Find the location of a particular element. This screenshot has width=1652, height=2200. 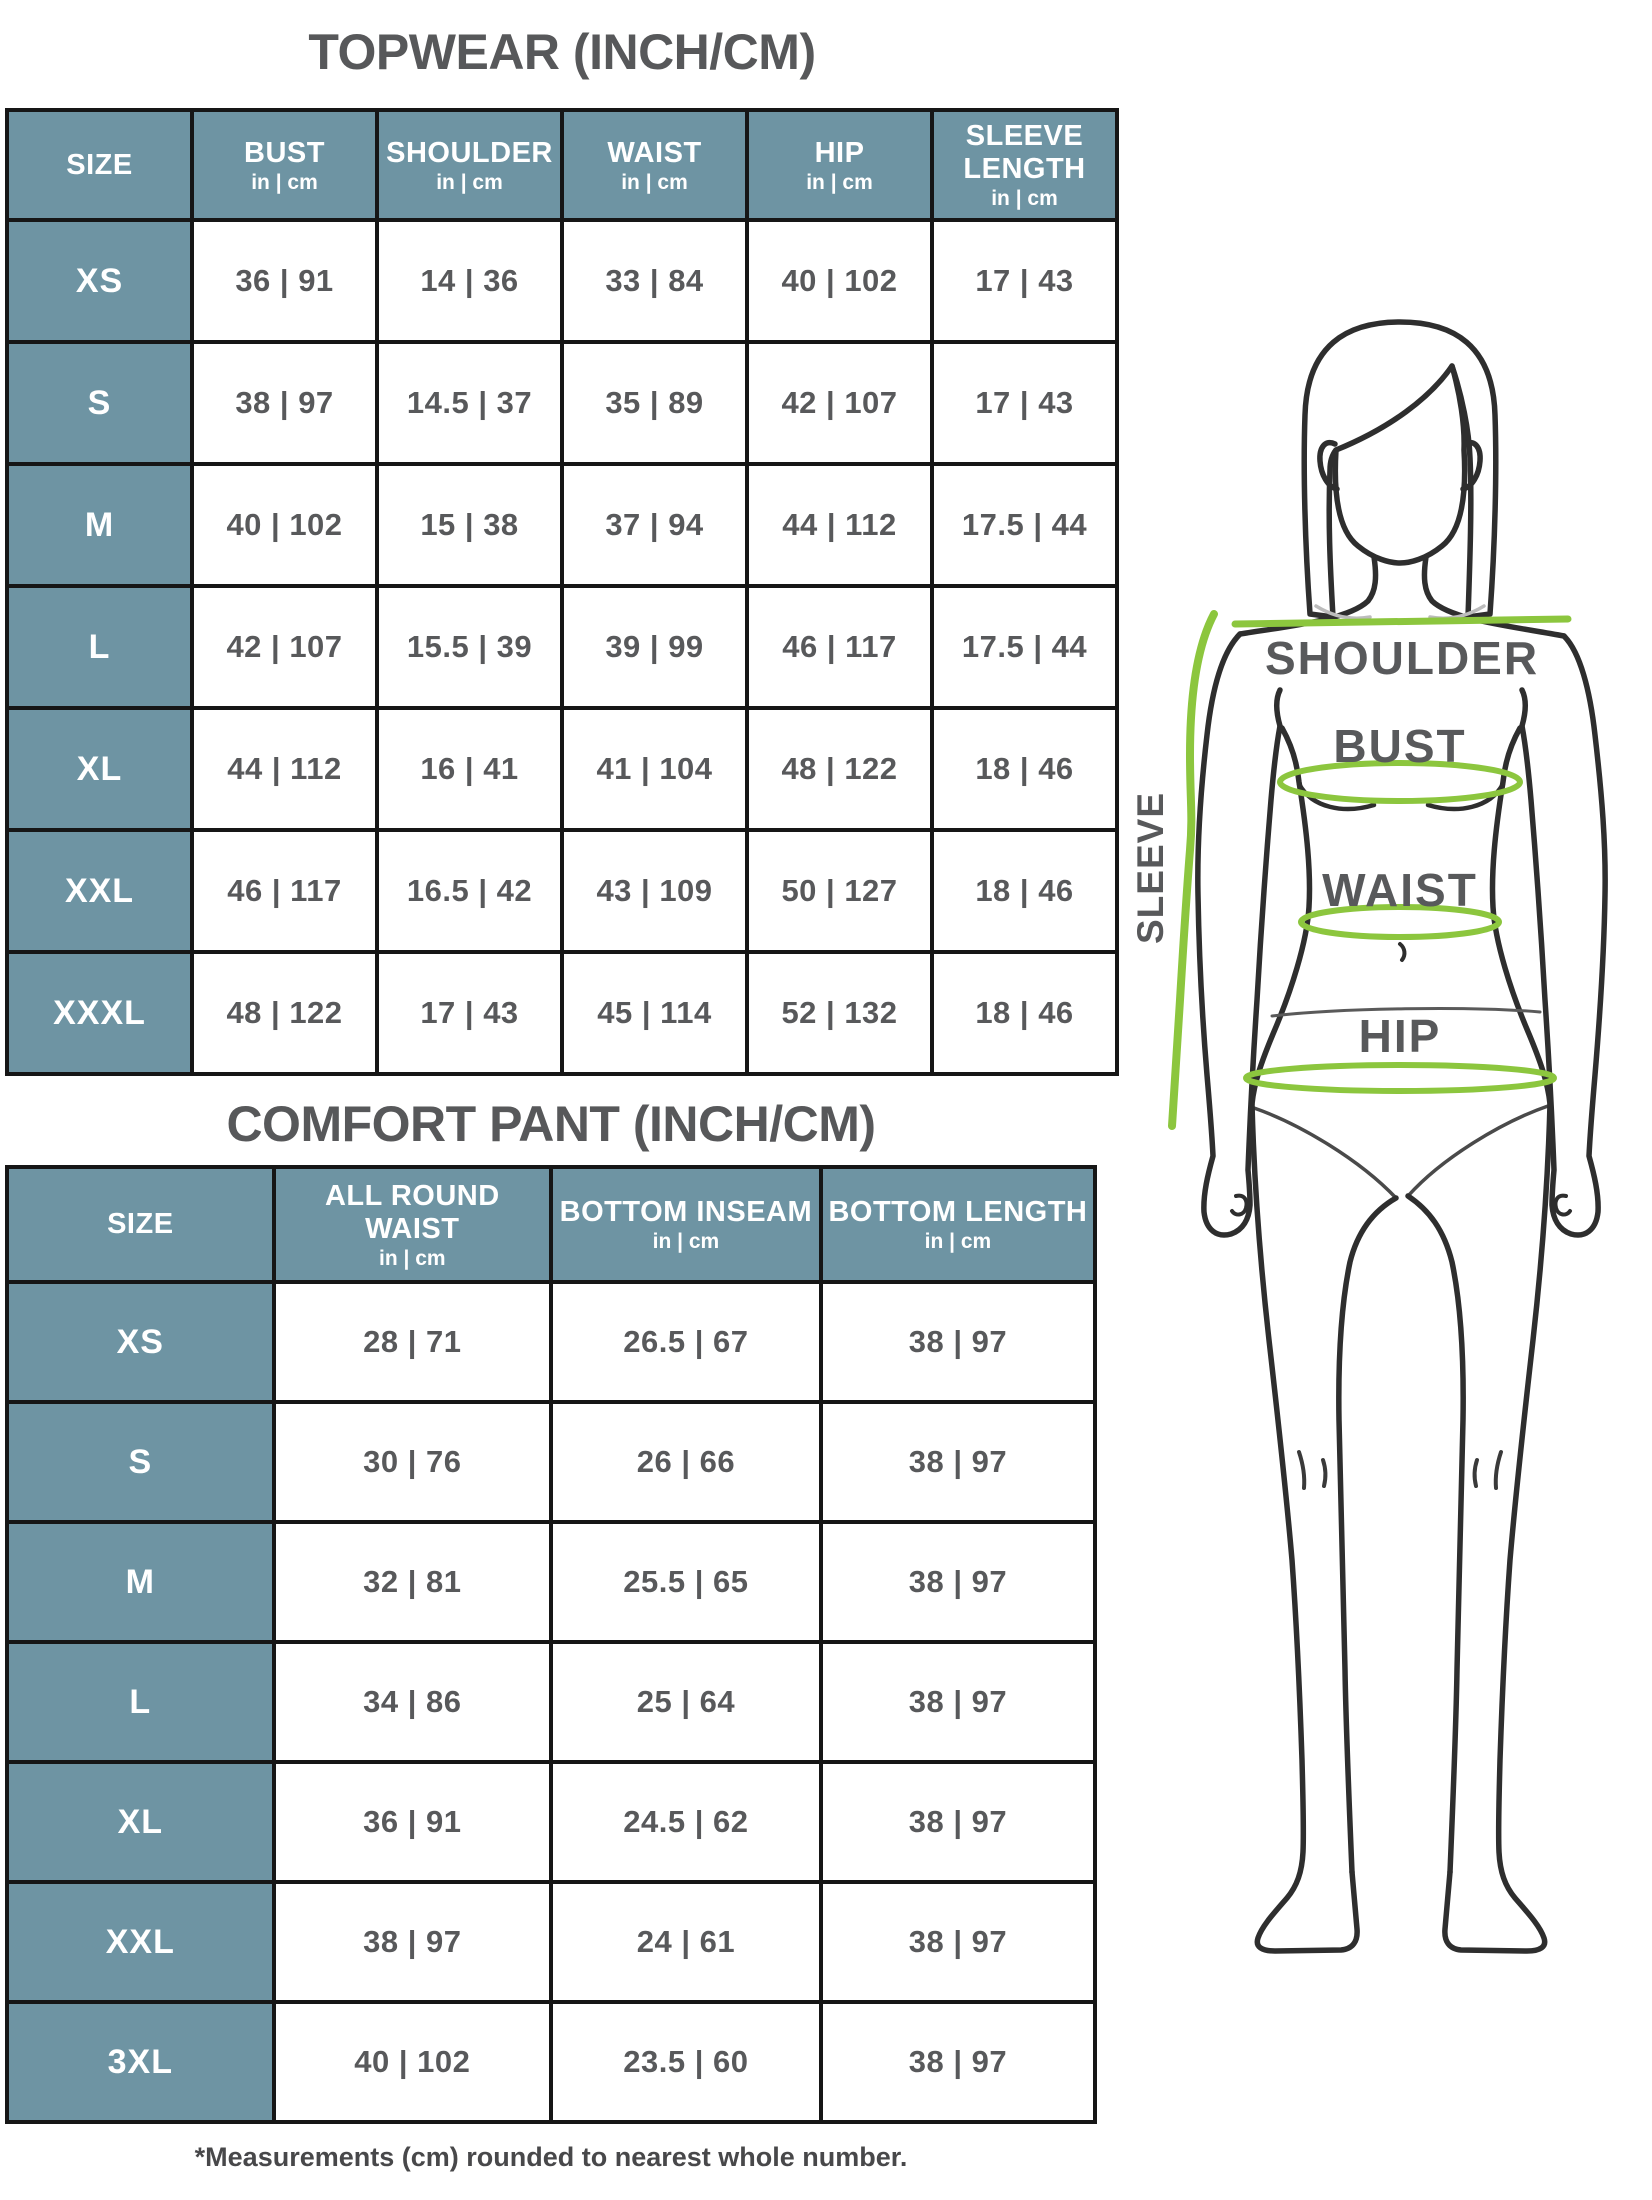

hip-value: 42 | 107 is located at coordinates (839, 403).